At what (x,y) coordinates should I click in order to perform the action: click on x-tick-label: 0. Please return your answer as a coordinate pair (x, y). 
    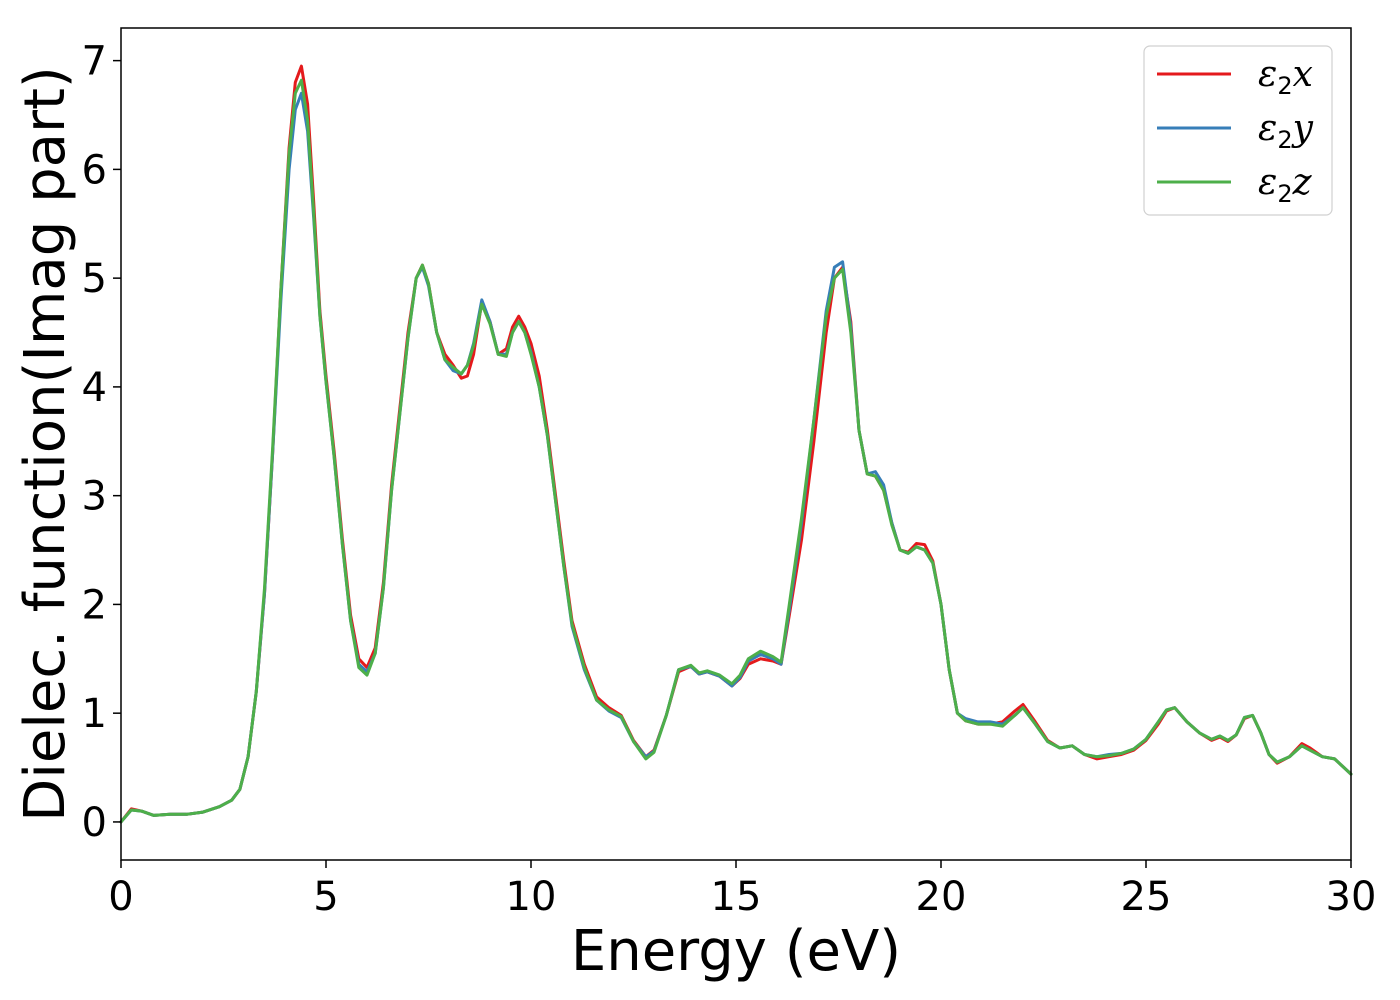
    Looking at the image, I should click on (120, 897).